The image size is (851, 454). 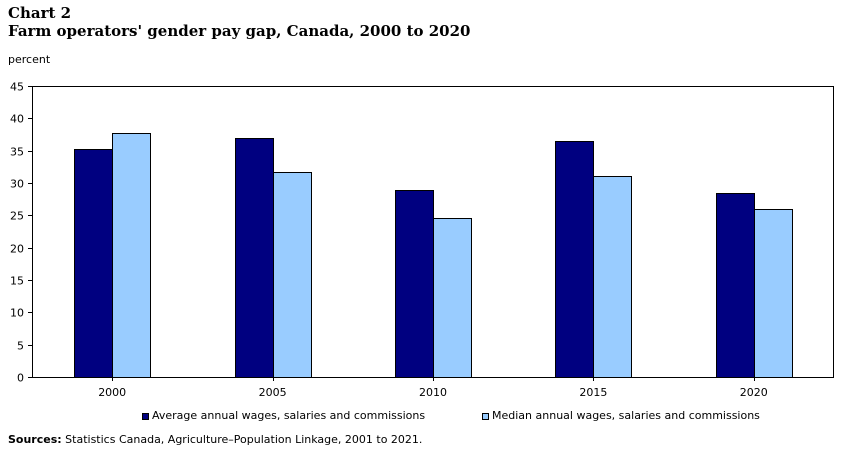 What do you see at coordinates (17, 152) in the screenshot?
I see `y-tick-label: 35` at bounding box center [17, 152].